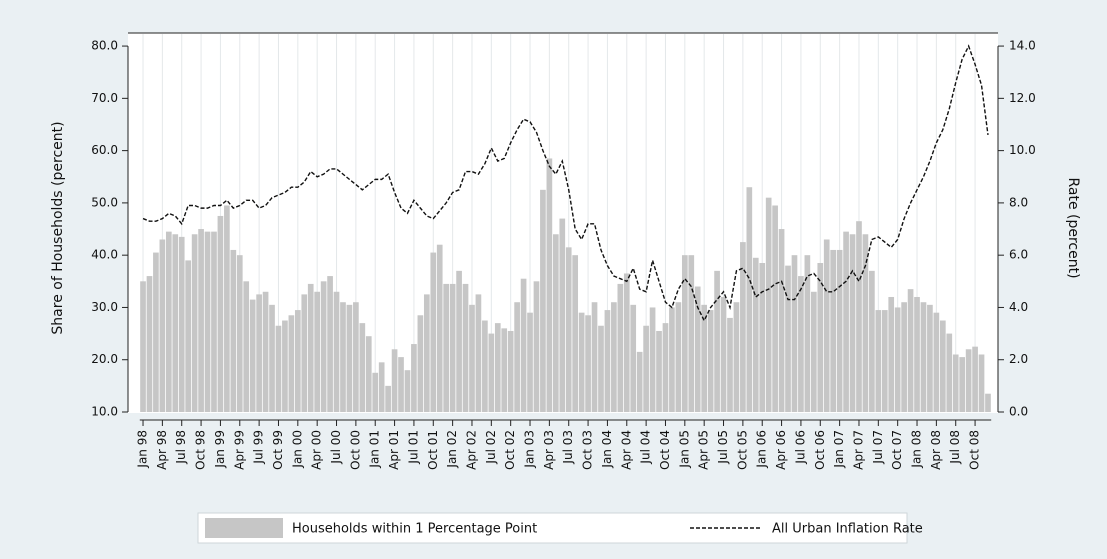 This screenshot has width=1107, height=559. Describe the element at coordinates (626, 450) in the screenshot. I see `x-tick-label: Apr 04` at that location.